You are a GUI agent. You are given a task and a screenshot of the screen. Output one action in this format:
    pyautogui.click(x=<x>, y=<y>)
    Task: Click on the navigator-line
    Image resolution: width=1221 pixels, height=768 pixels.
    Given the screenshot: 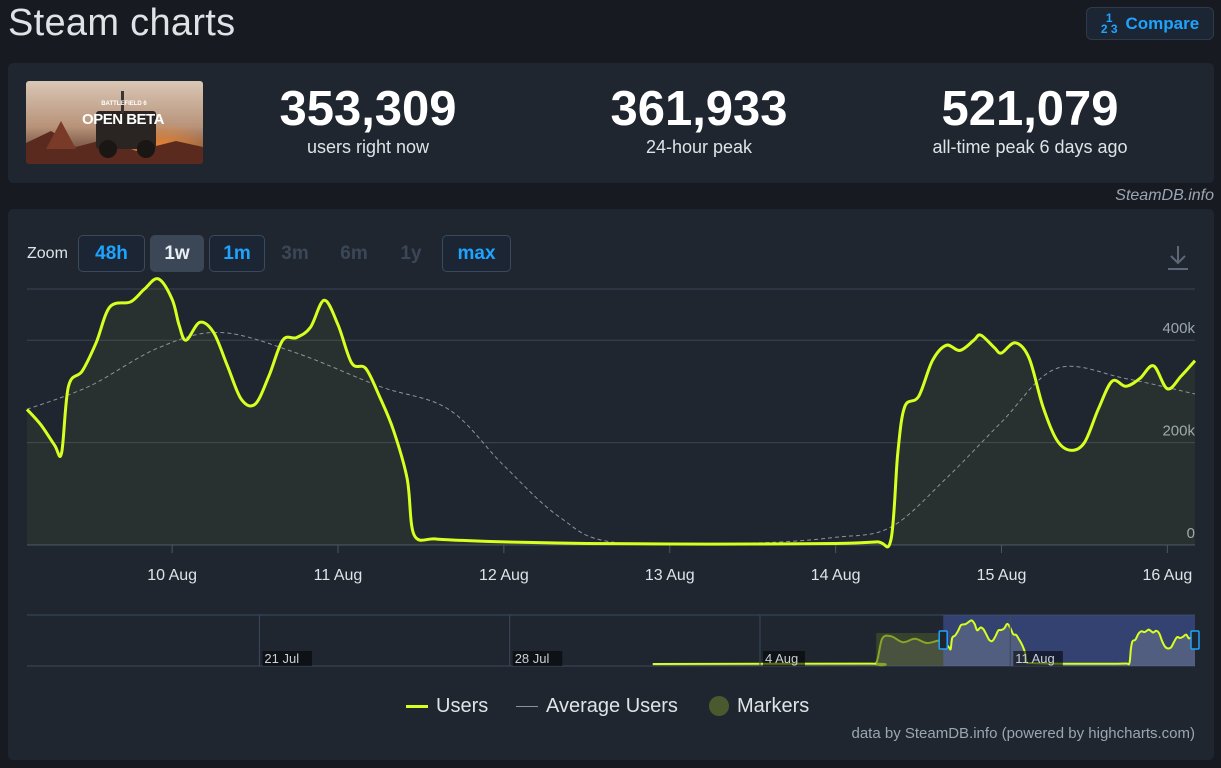 What is the action you would take?
    pyautogui.click(x=924, y=643)
    